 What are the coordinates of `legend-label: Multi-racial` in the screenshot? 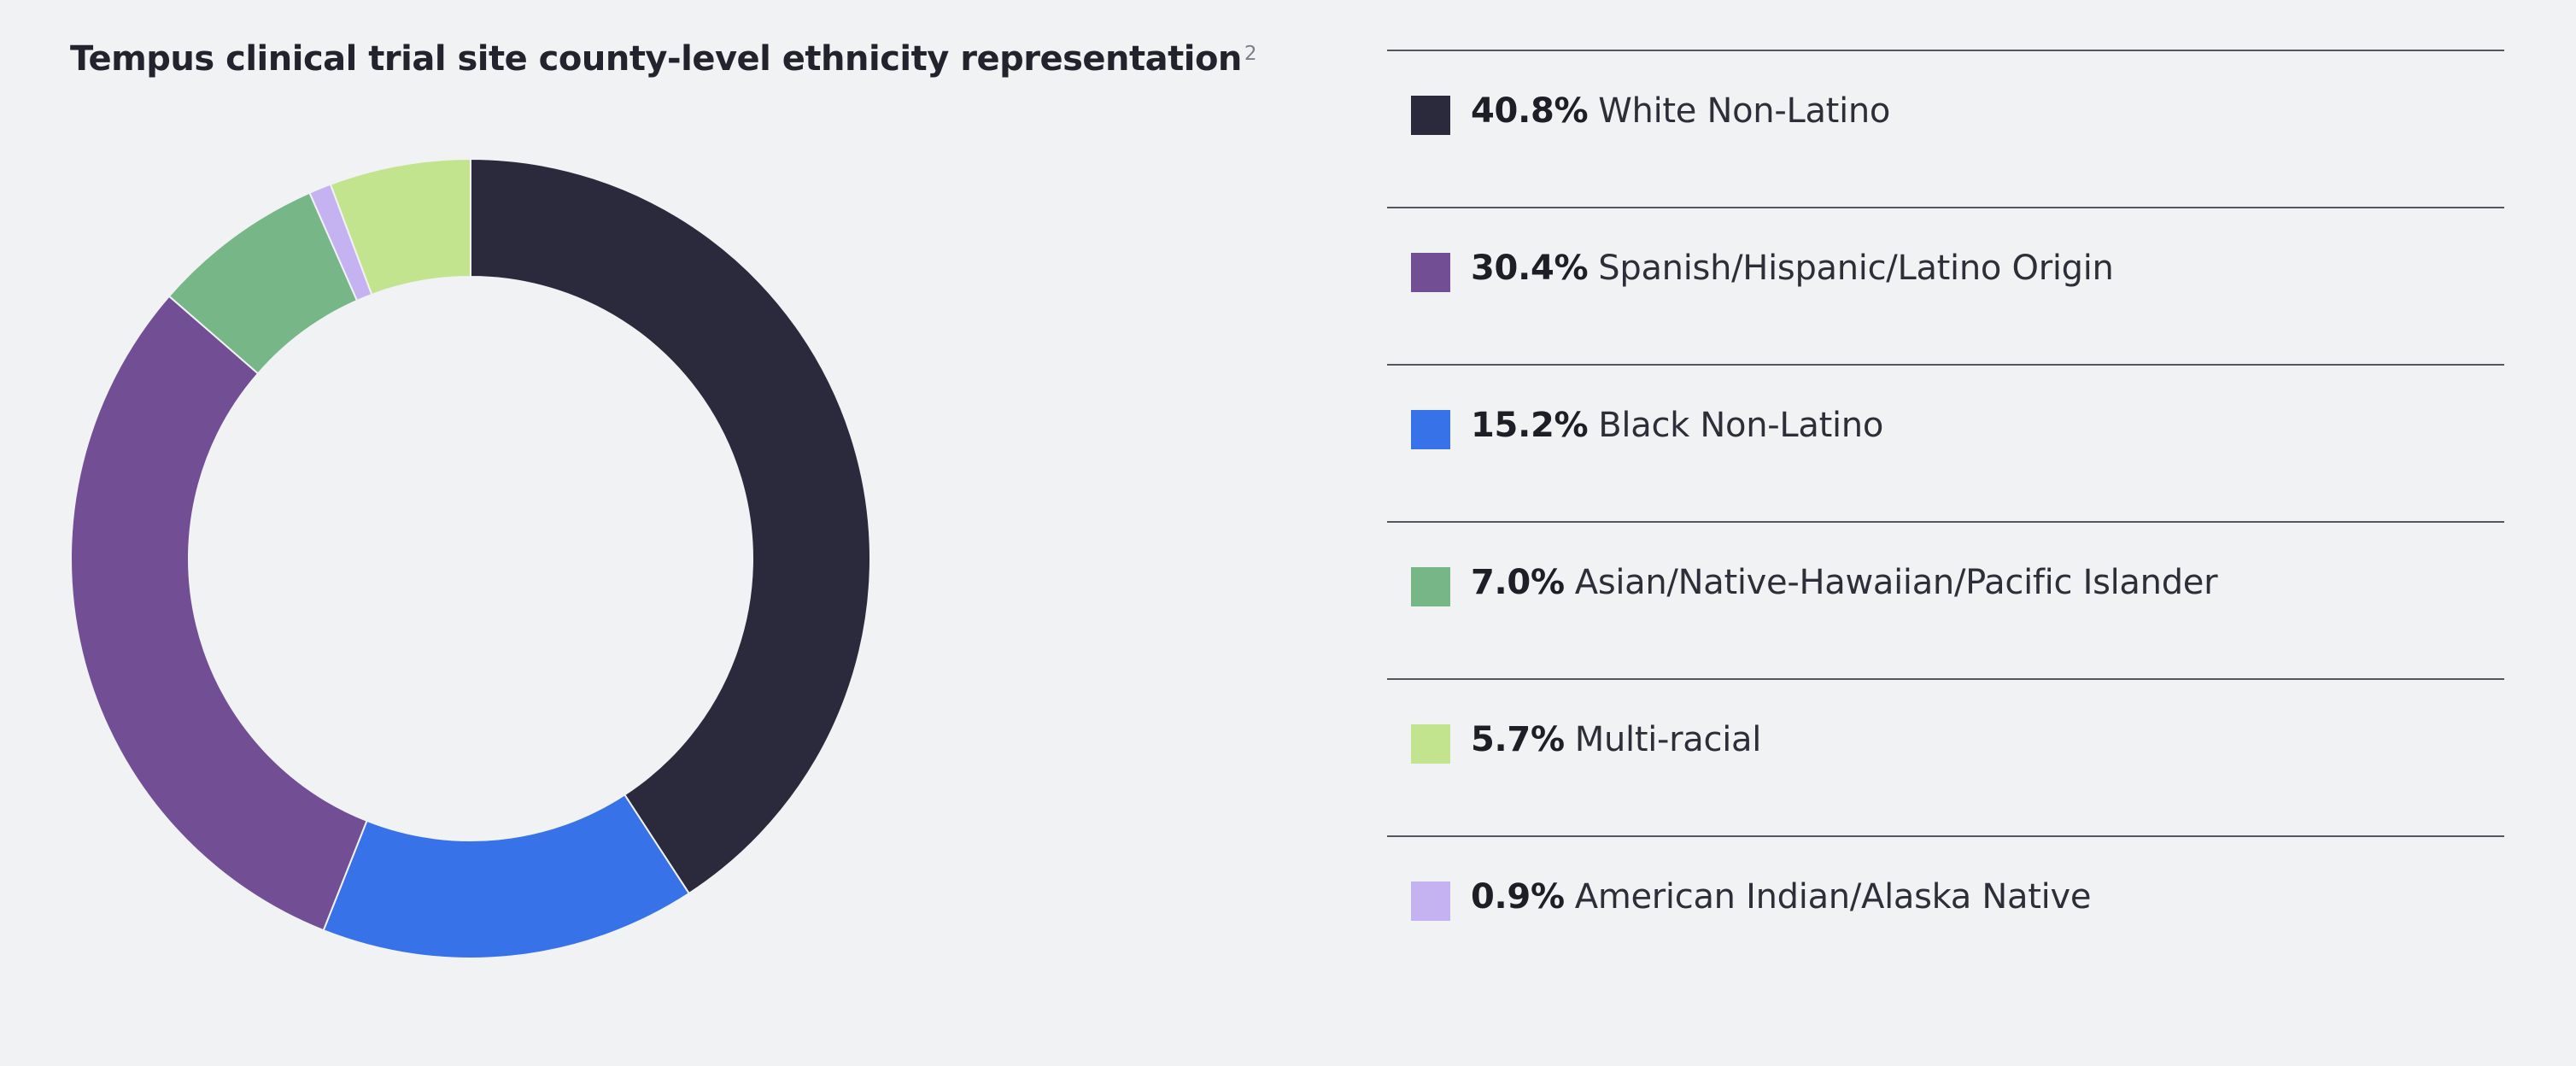 It's located at (1668, 739).